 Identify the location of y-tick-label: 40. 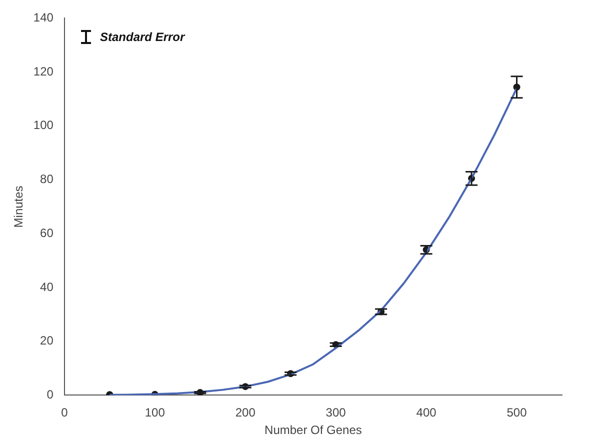
(47, 287).